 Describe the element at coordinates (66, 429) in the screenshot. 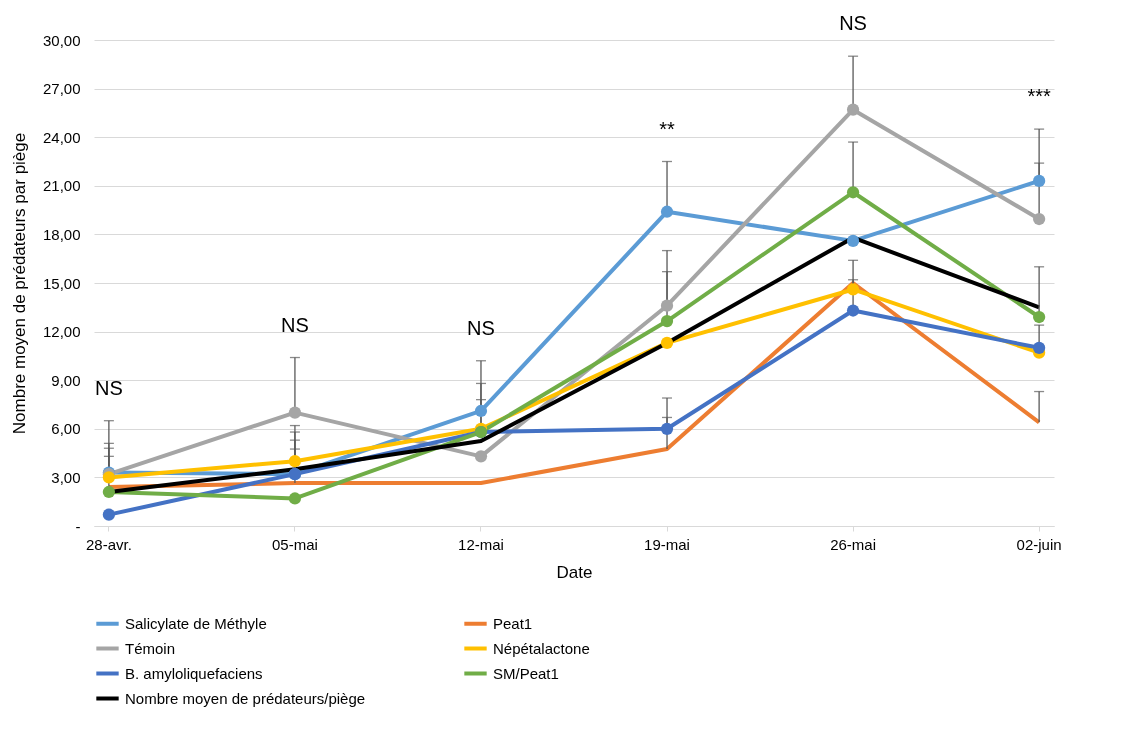

I see `y-tick-label: 6,00` at that location.